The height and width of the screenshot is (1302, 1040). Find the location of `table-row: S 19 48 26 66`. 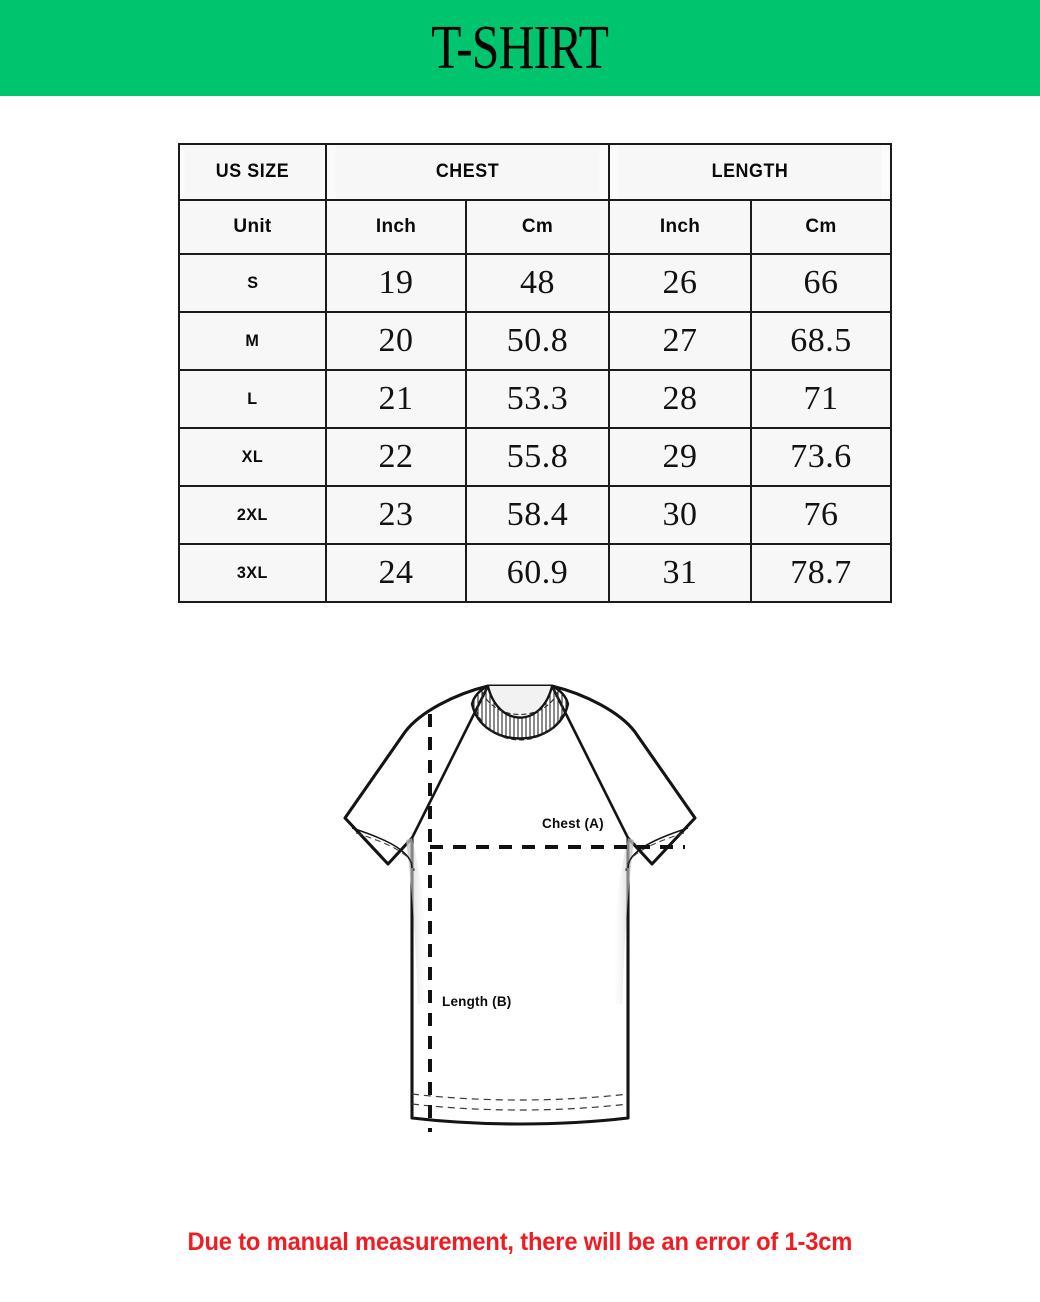

table-row: S 19 48 26 66 is located at coordinates (535, 283).